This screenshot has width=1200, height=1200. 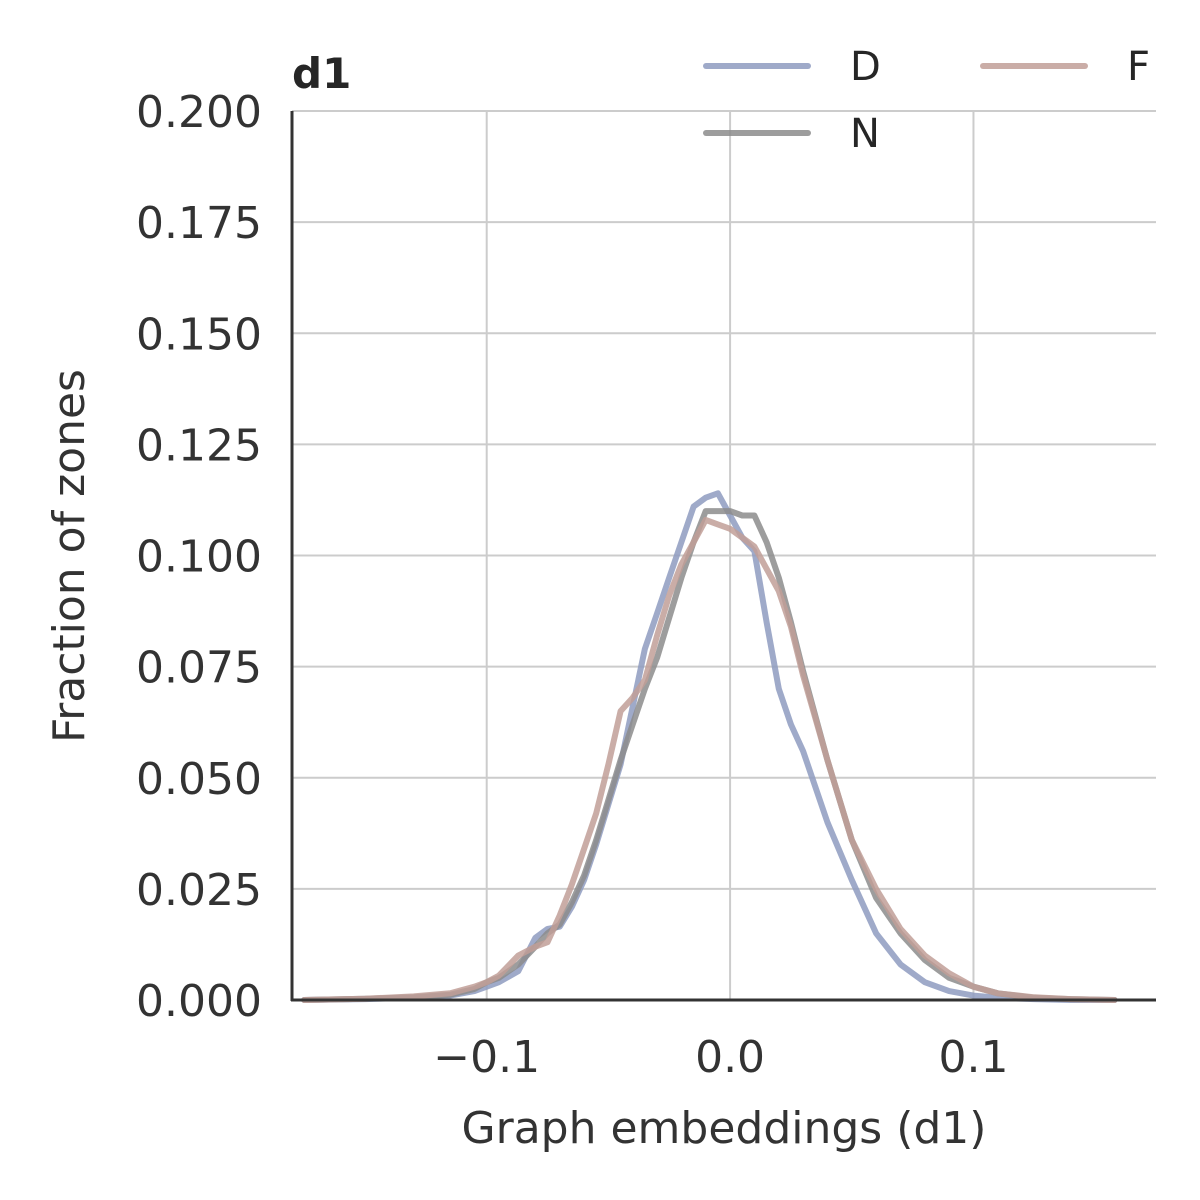 What do you see at coordinates (724, 1128) in the screenshot?
I see `x-axis-label: Graph embeddings (d1)` at bounding box center [724, 1128].